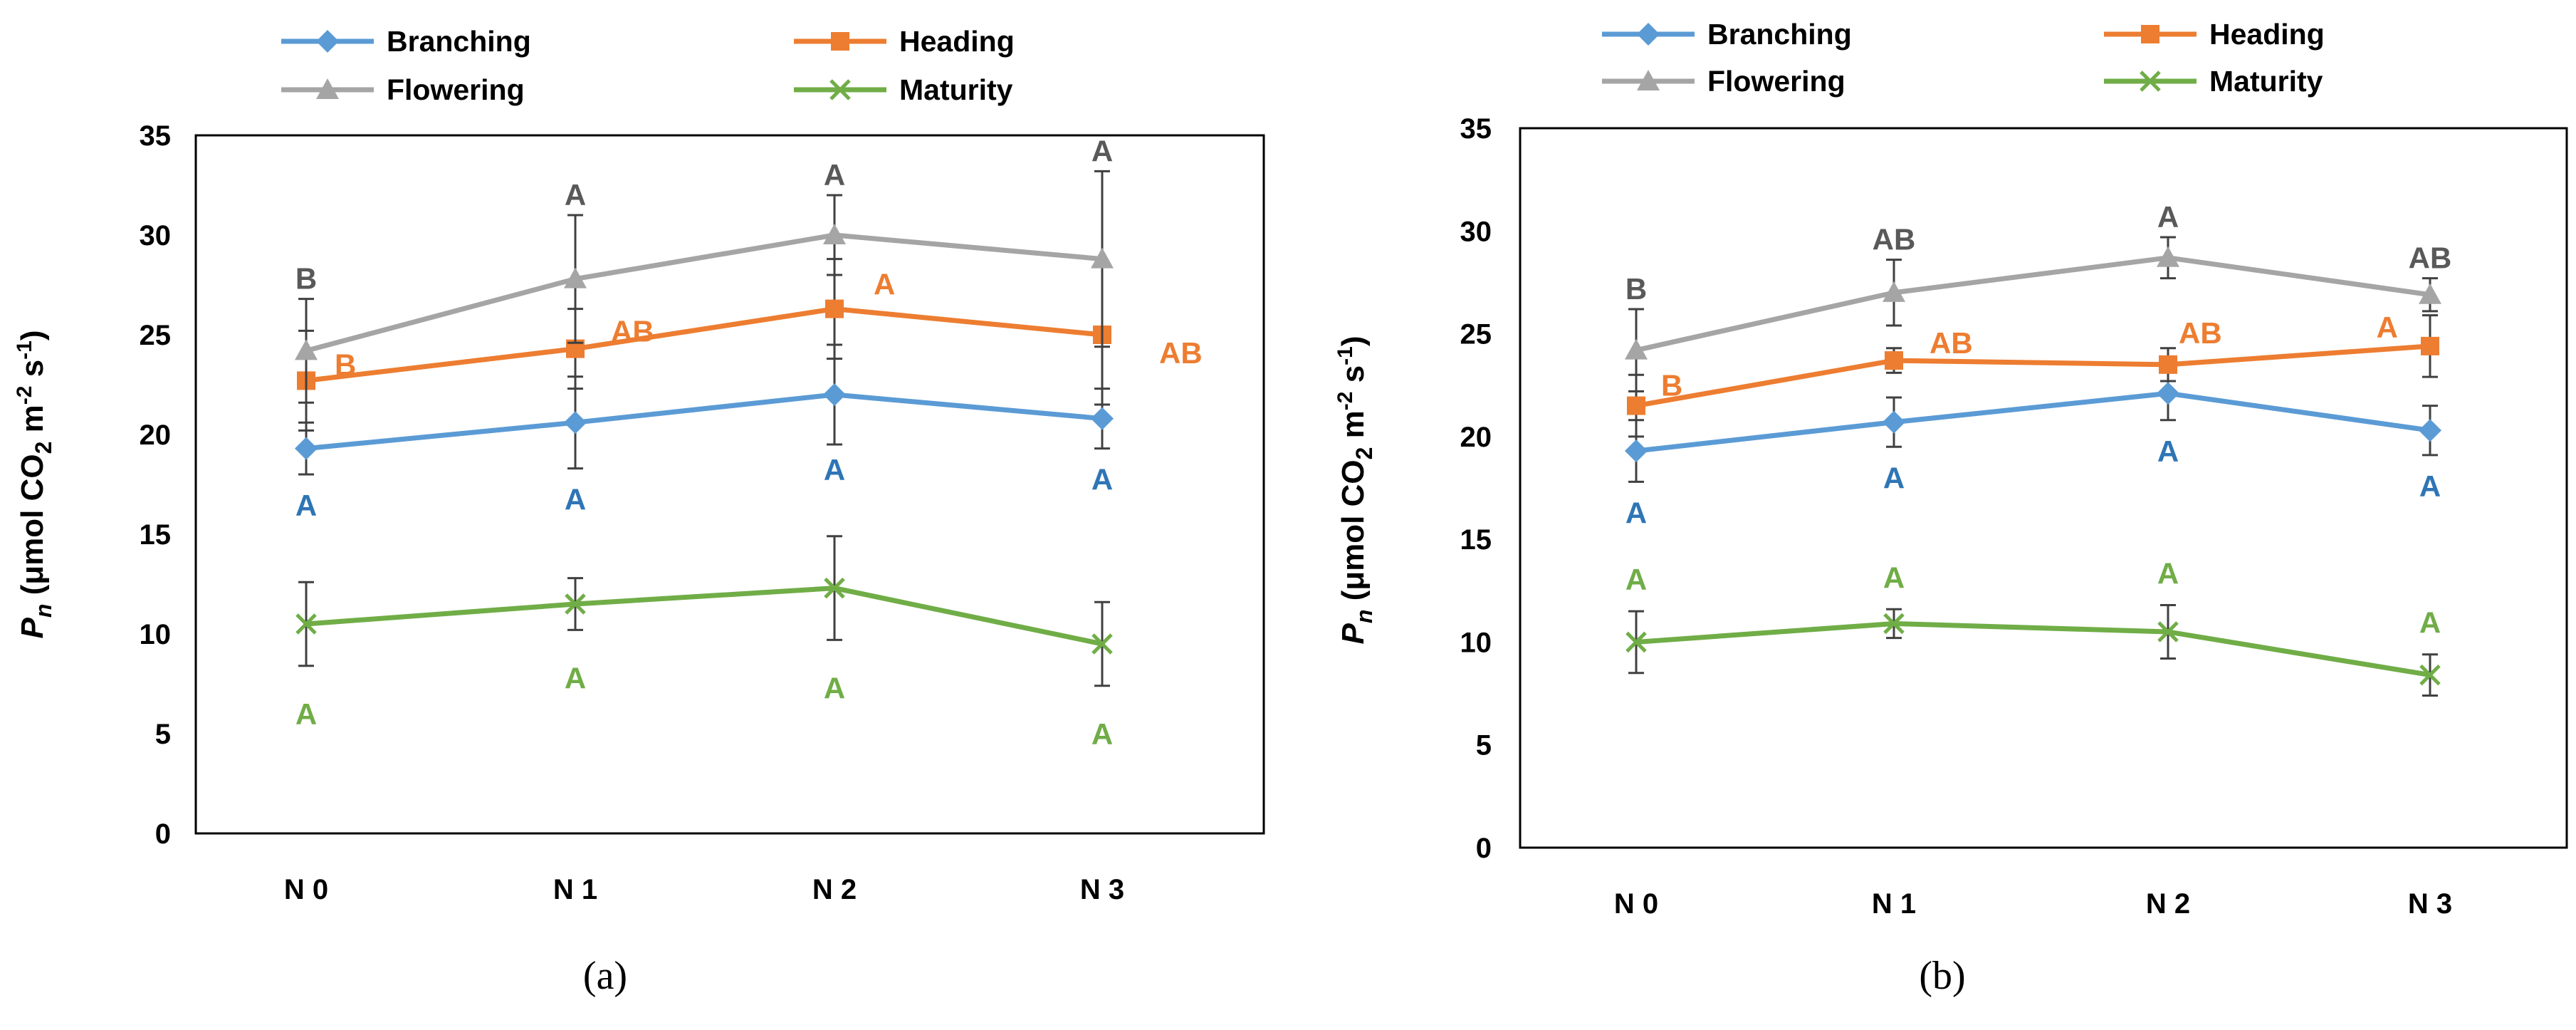 The image size is (2576, 1030). Describe the element at coordinates (156, 336) in the screenshot. I see `y-tick-label: 25` at that location.